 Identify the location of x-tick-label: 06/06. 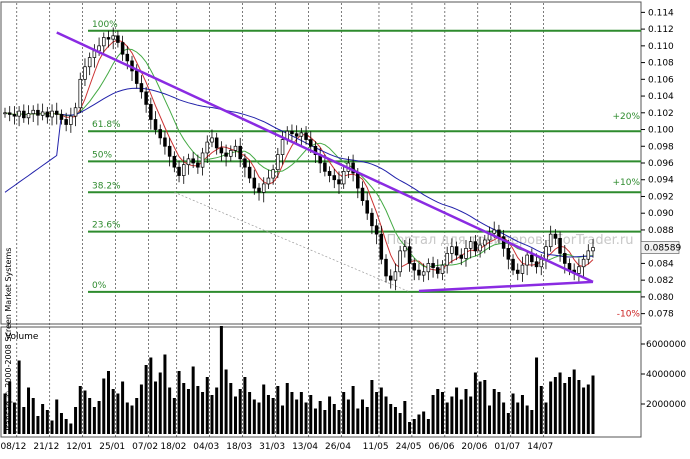
(442, 447).